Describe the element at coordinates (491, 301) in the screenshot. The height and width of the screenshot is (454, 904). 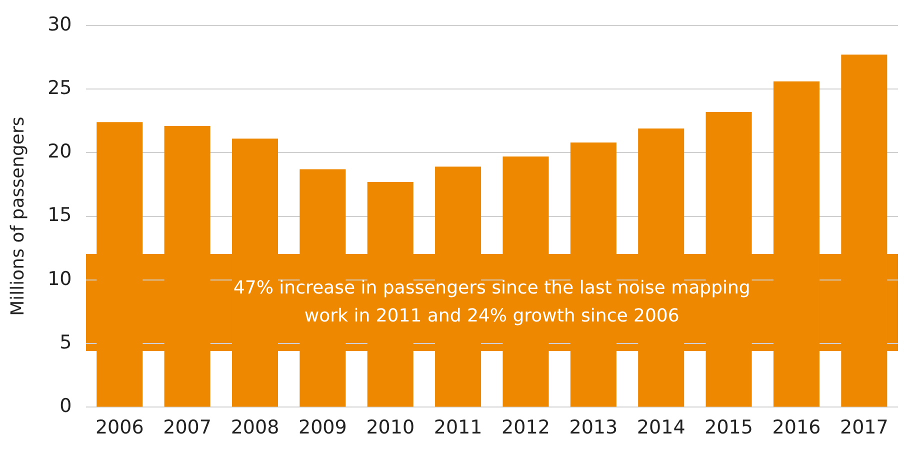
I see `annotation: 47% increase in passengers since the last noise mapping work in 2011 and 24% growth since 2006` at that location.